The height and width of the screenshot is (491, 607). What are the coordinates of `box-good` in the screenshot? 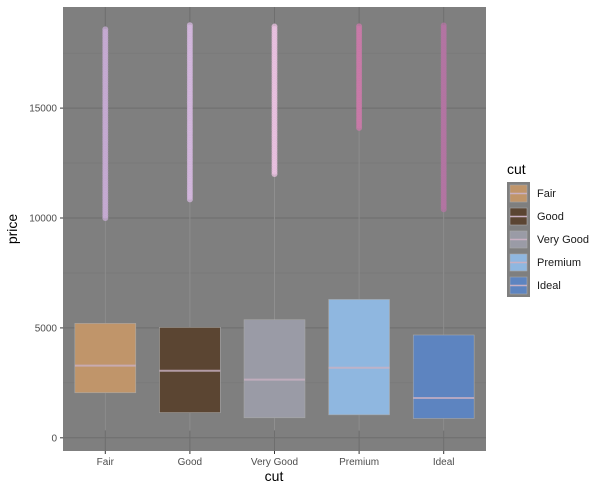 It's located at (190, 226).